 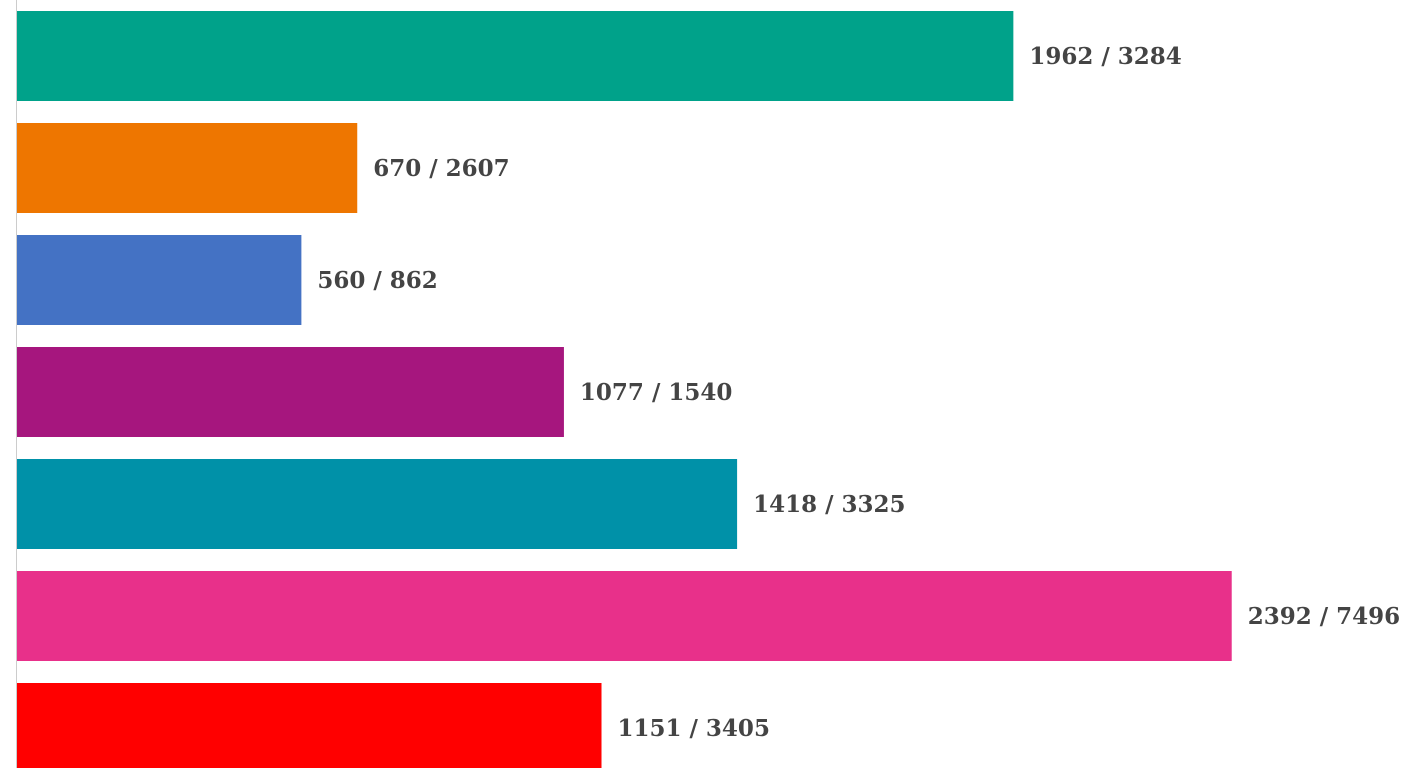 I want to click on value-label: 1418 / 3325, so click(x=829, y=504).